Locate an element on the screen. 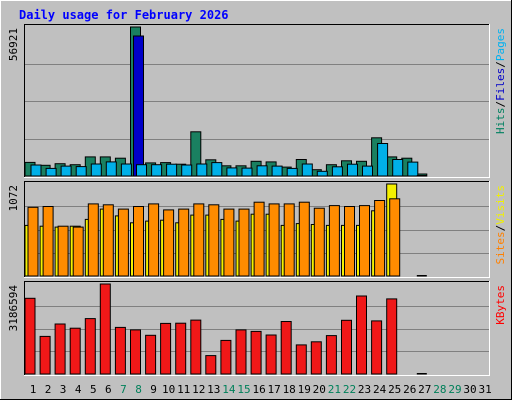 Image resolution: width=512 pixels, height=400 pixels. x-label-day-29: 29 is located at coordinates (454, 389).